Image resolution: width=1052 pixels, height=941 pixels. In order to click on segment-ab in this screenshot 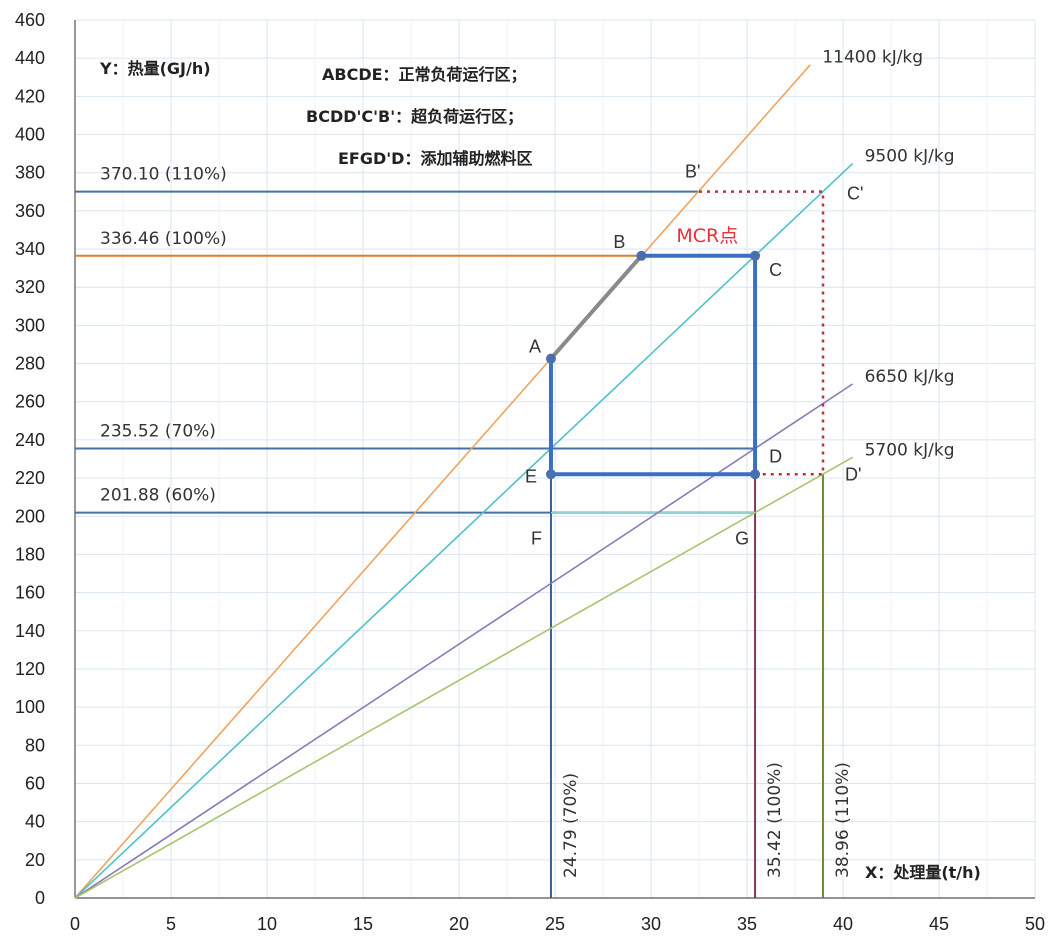, I will do `click(596, 307)`.